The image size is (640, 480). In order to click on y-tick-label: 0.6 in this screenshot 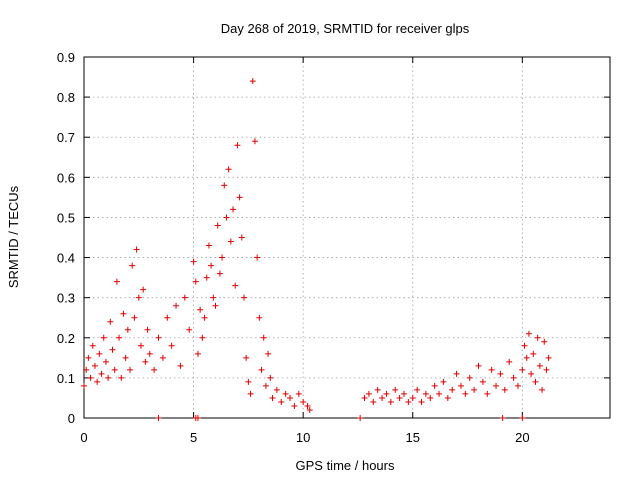, I will do `click(66, 177)`.